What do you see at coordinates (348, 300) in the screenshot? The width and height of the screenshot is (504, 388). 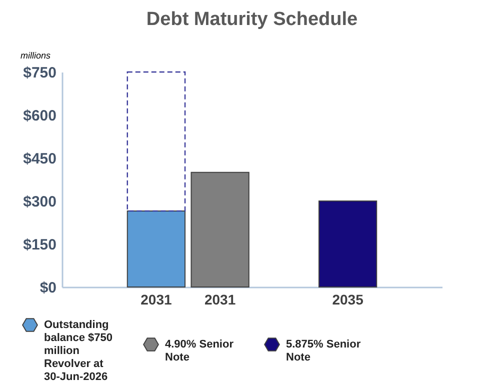 I see `x-tick-label: 2035` at bounding box center [348, 300].